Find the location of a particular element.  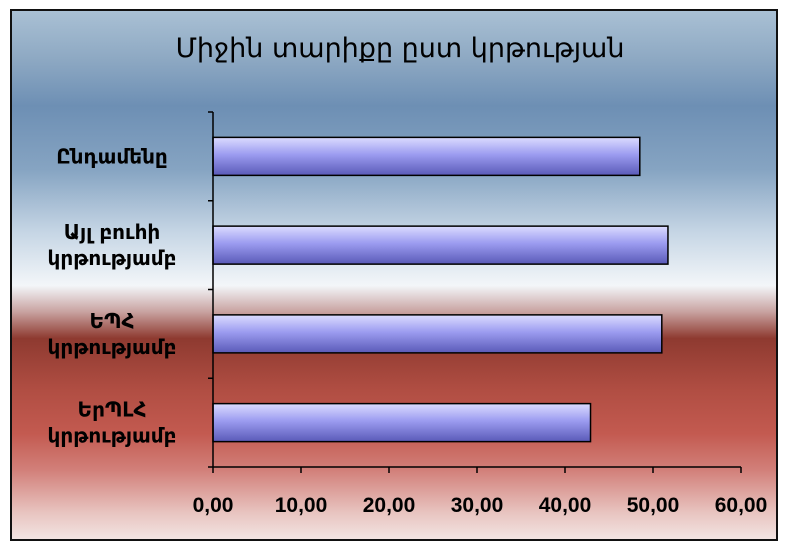

category-label-2: ԵՊՀ կրթությամբ is located at coordinates (112, 334).